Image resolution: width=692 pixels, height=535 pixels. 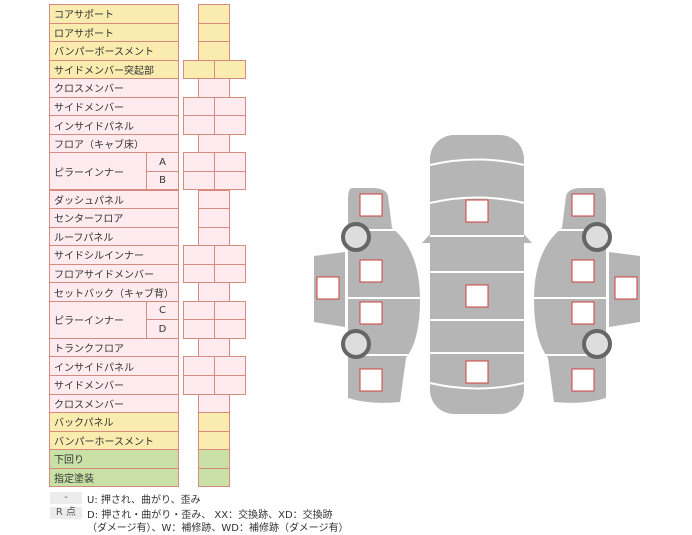 I want to click on legend-text-d2: （ダメージ有）、W：補修跡、WD：補修跡（ダメージ有）, so click(x=218, y=528).